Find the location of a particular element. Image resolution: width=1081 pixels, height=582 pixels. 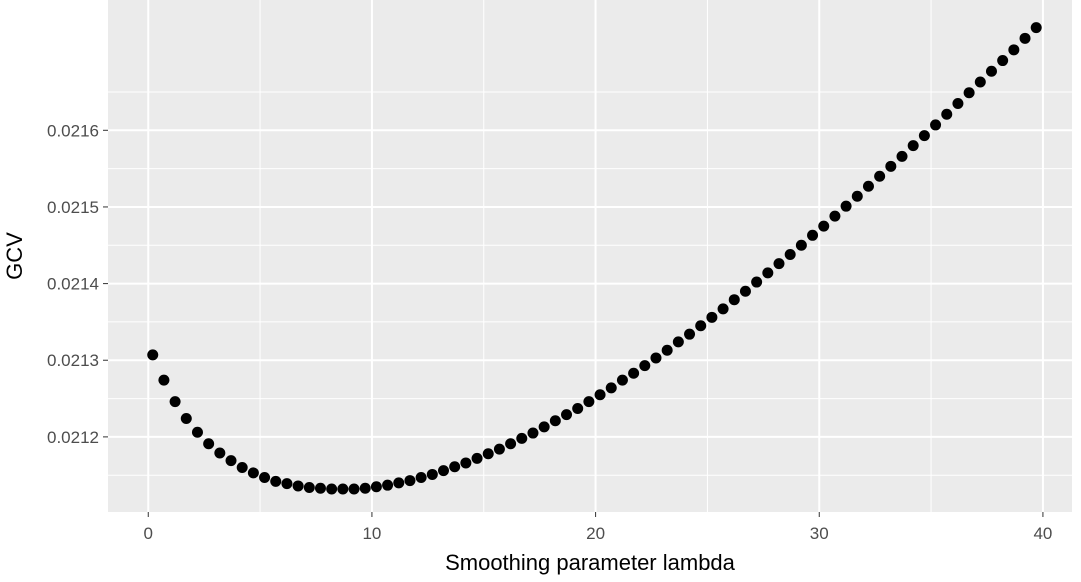

y-tick-label: 0.0212 is located at coordinates (73, 437).